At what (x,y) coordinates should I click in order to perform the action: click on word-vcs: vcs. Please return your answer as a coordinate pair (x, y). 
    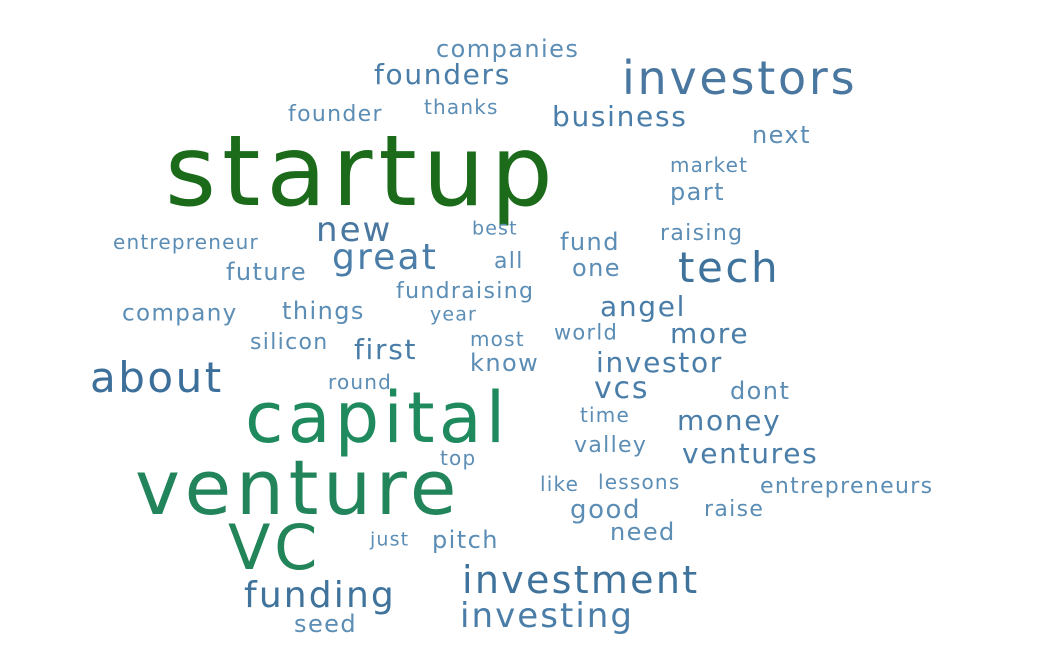
    Looking at the image, I should click on (622, 388).